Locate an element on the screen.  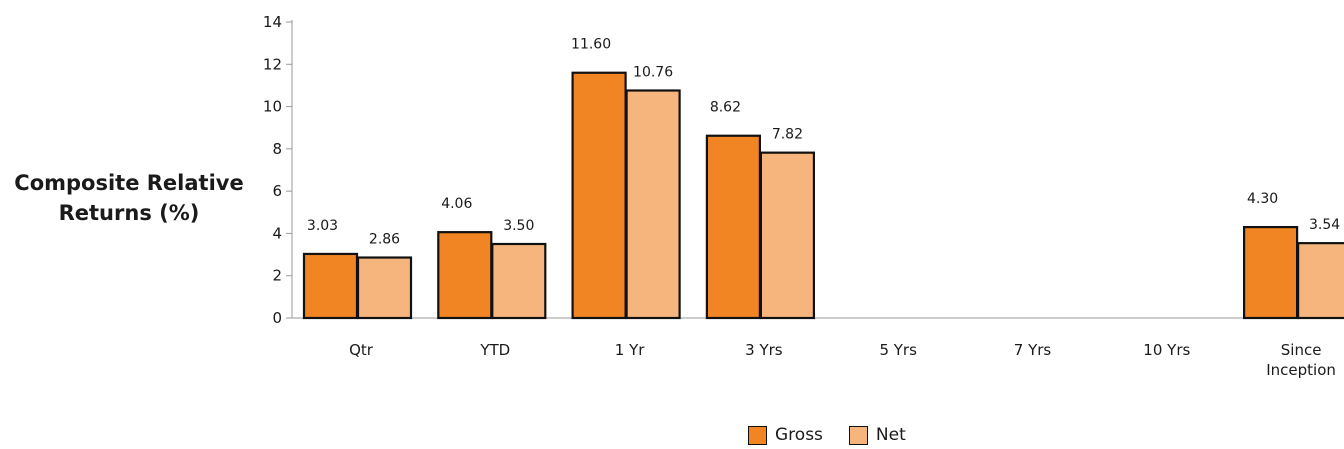
y-tick-label: 8 is located at coordinates (277, 149).